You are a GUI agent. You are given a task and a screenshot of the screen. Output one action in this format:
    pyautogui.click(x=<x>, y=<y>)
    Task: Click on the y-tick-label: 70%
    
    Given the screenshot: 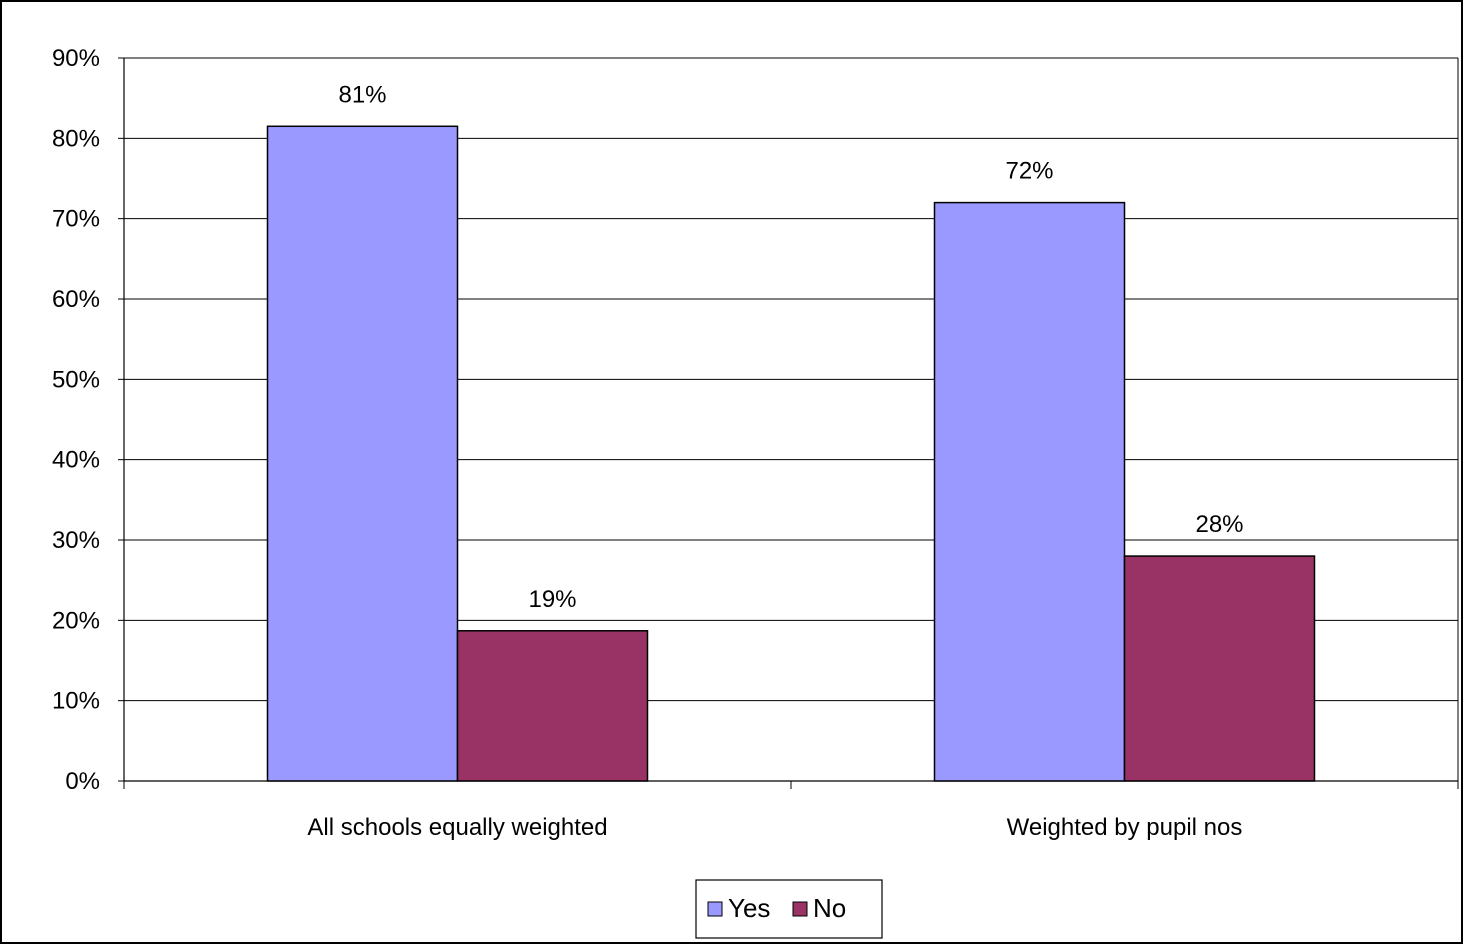 What is the action you would take?
    pyautogui.click(x=76, y=219)
    